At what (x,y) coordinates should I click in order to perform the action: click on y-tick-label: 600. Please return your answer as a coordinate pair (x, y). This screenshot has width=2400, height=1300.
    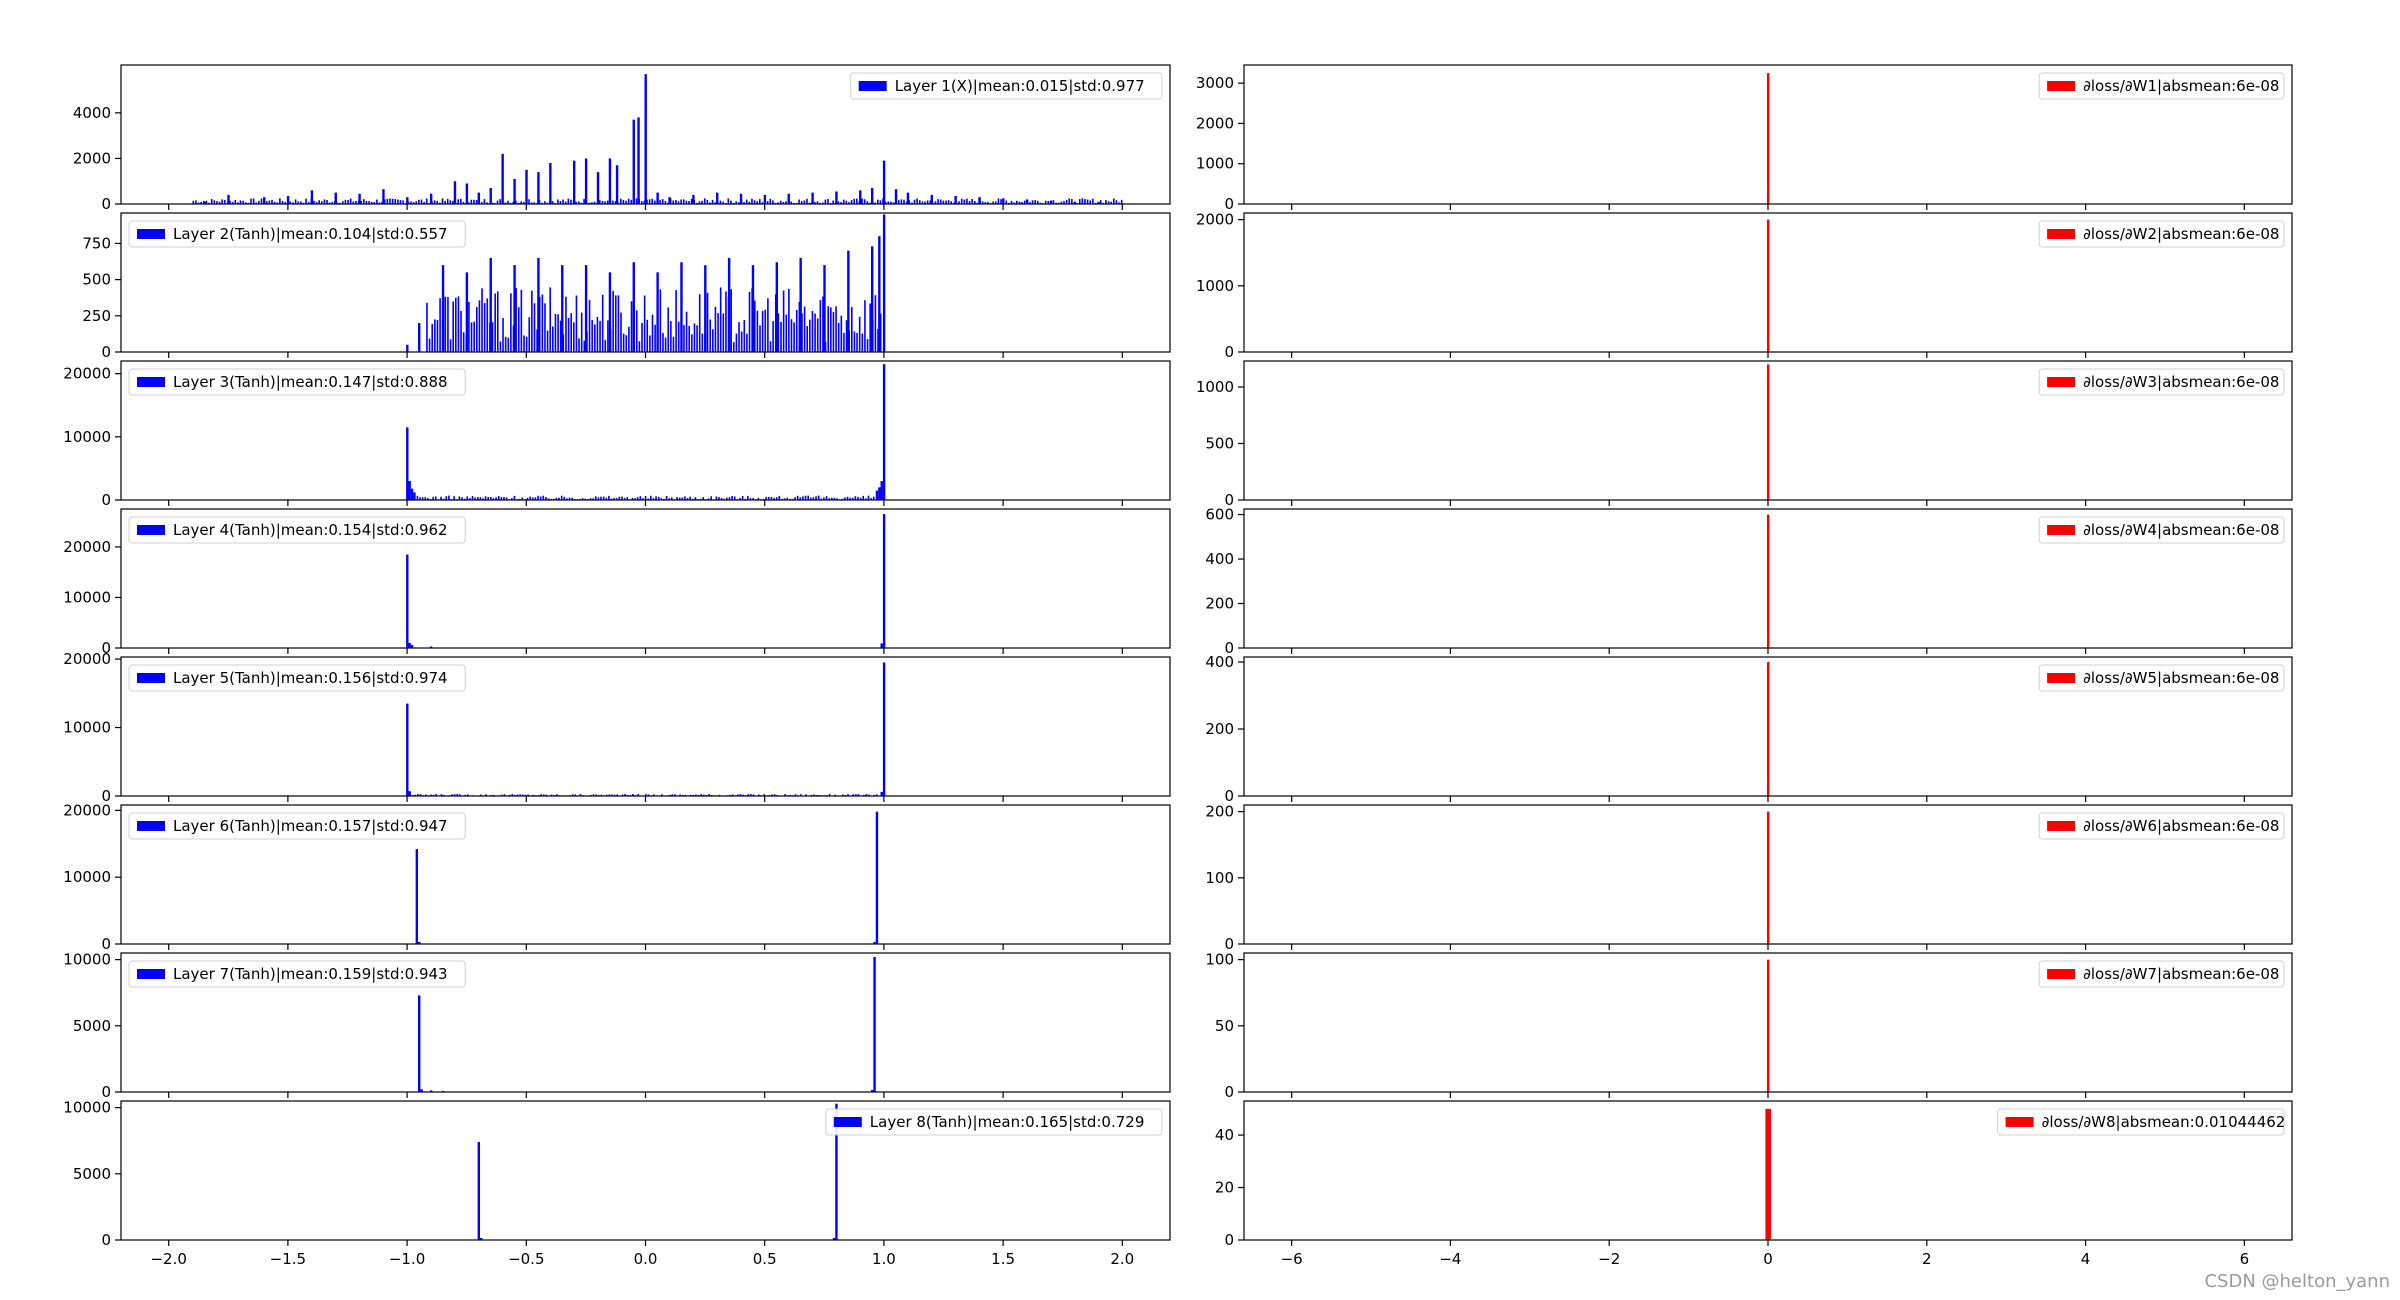
    Looking at the image, I should click on (1219, 515).